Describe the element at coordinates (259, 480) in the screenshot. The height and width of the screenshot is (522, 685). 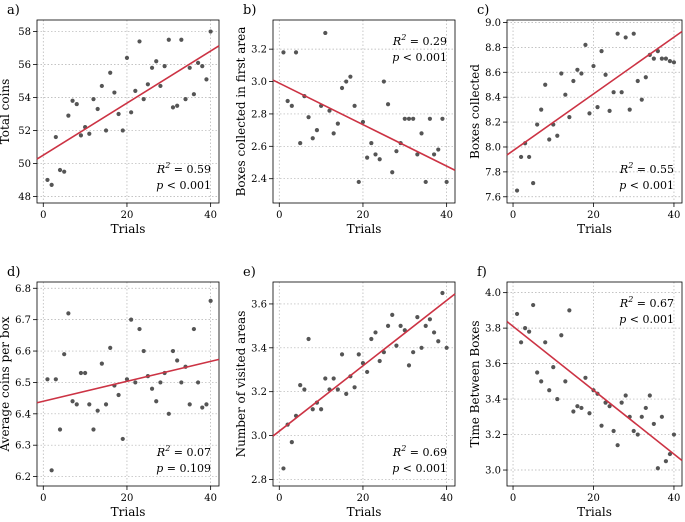
I see `y-tick-label: 2.8` at that location.